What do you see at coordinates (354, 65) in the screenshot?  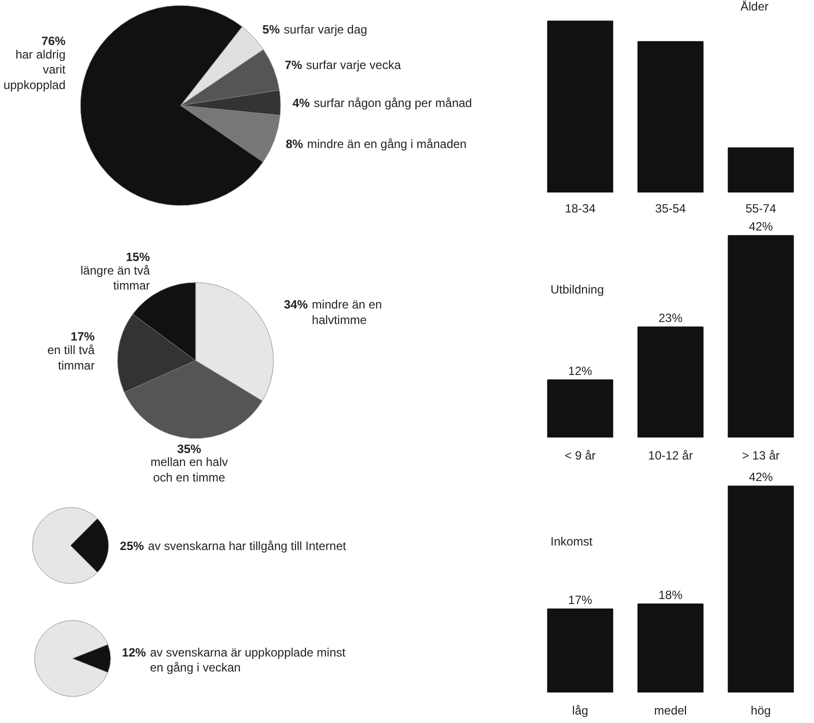 I see `slice-label: surfar varje vecka` at bounding box center [354, 65].